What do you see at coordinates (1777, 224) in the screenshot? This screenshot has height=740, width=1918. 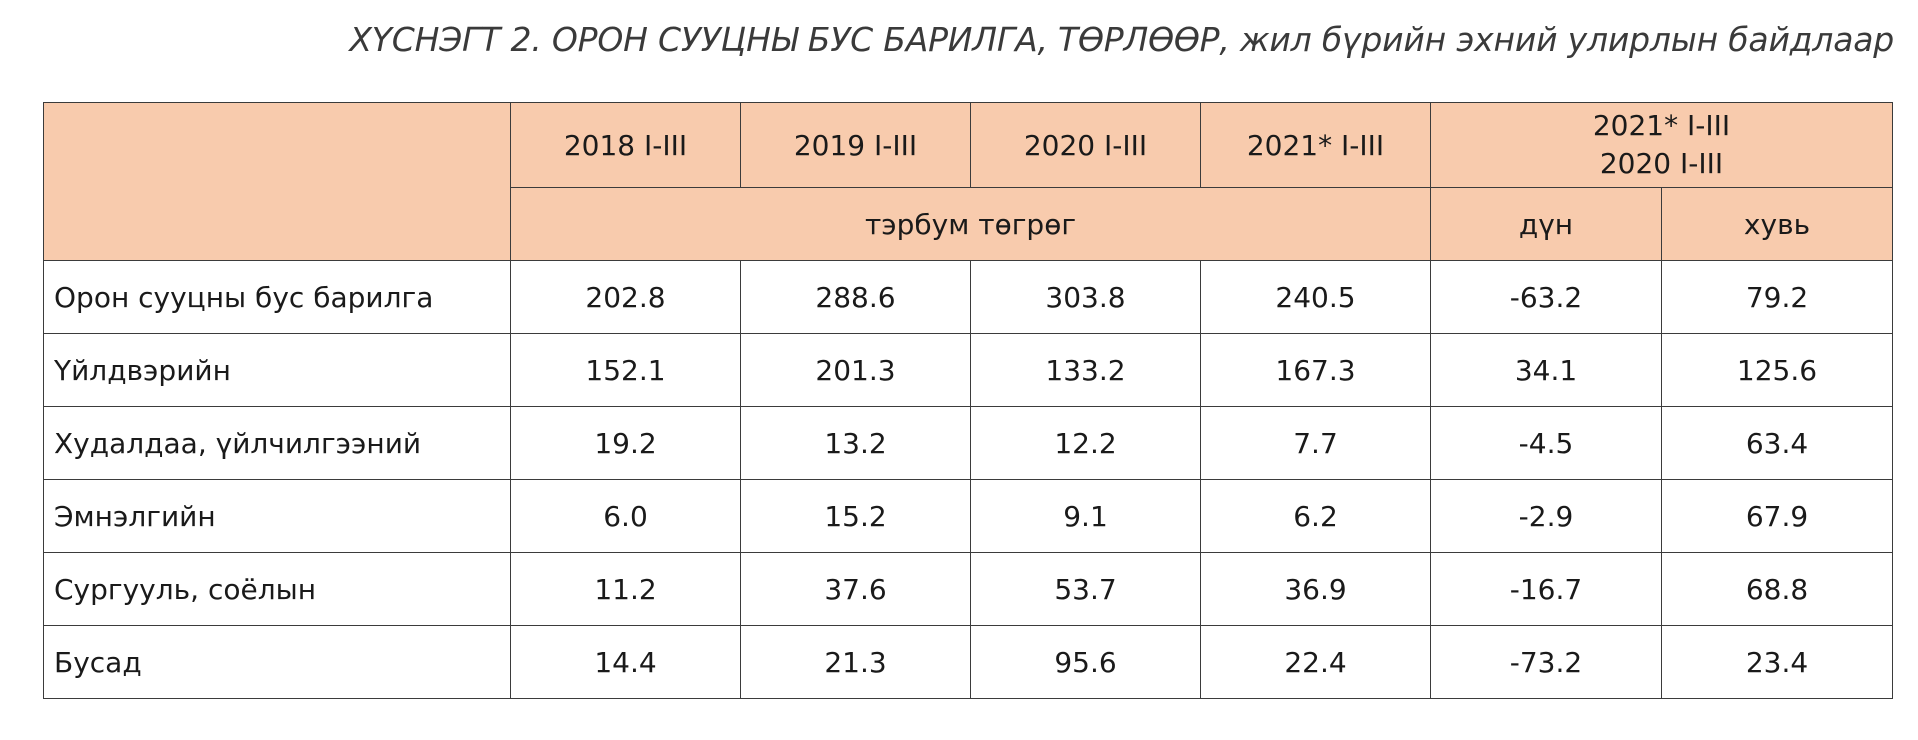 I see `header-percent-label: хувь` at bounding box center [1777, 224].